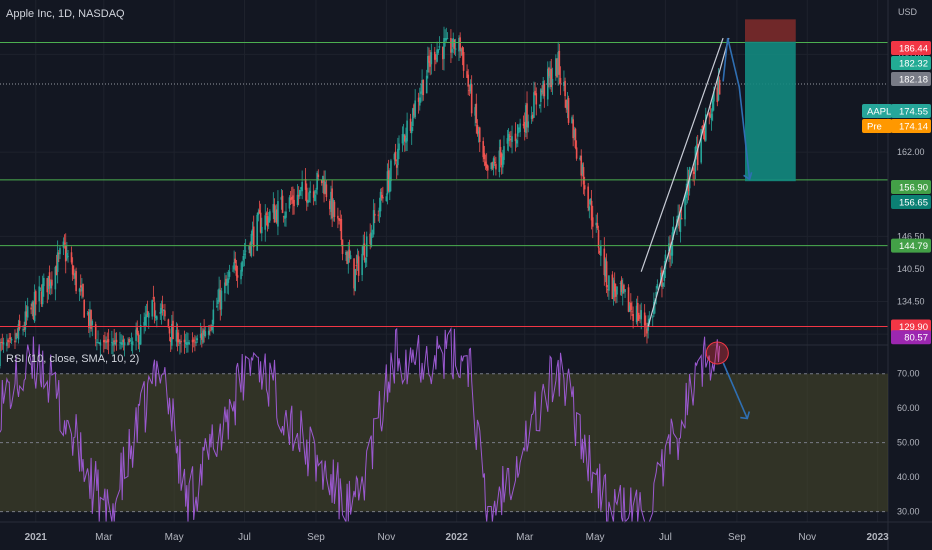  I want to click on currency-label: USD, so click(908, 12).